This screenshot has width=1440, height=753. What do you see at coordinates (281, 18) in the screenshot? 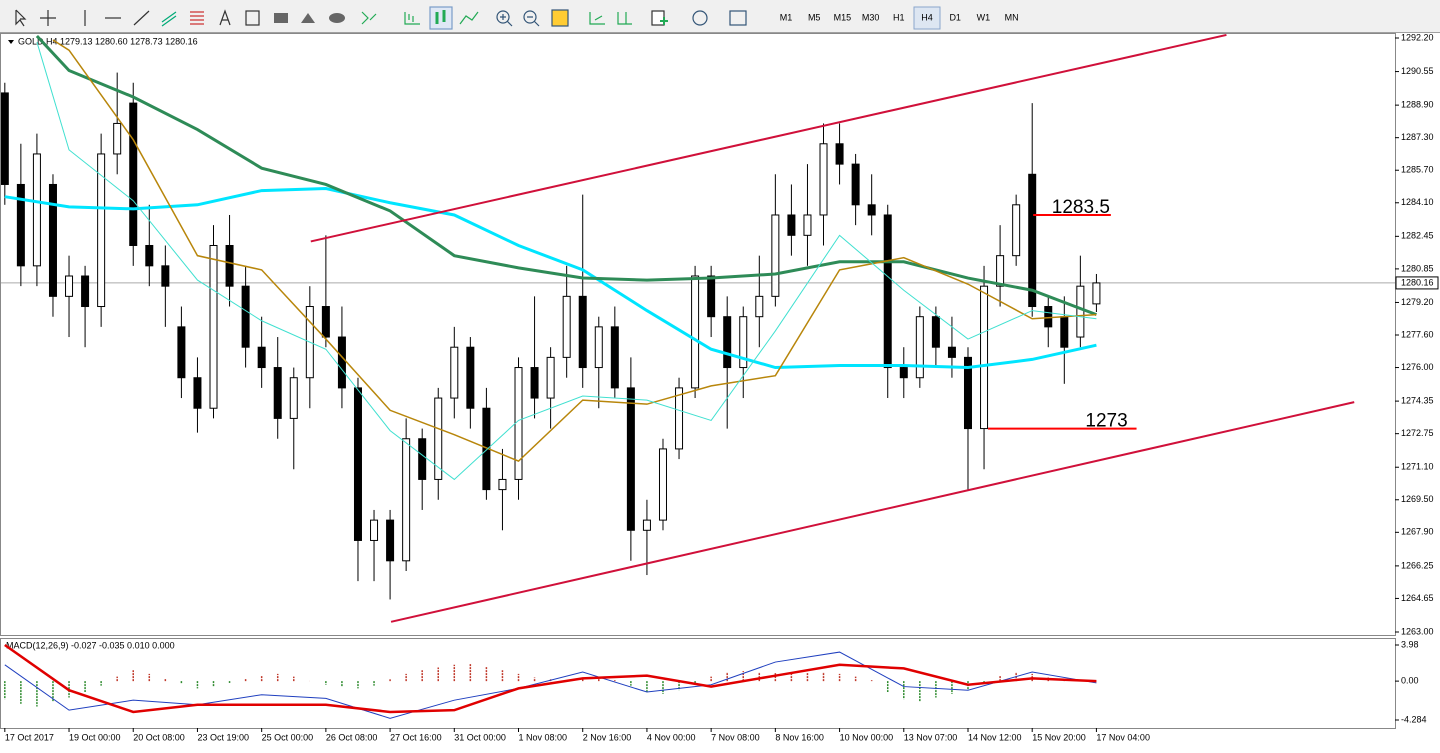
I see `rect-icon` at bounding box center [281, 18].